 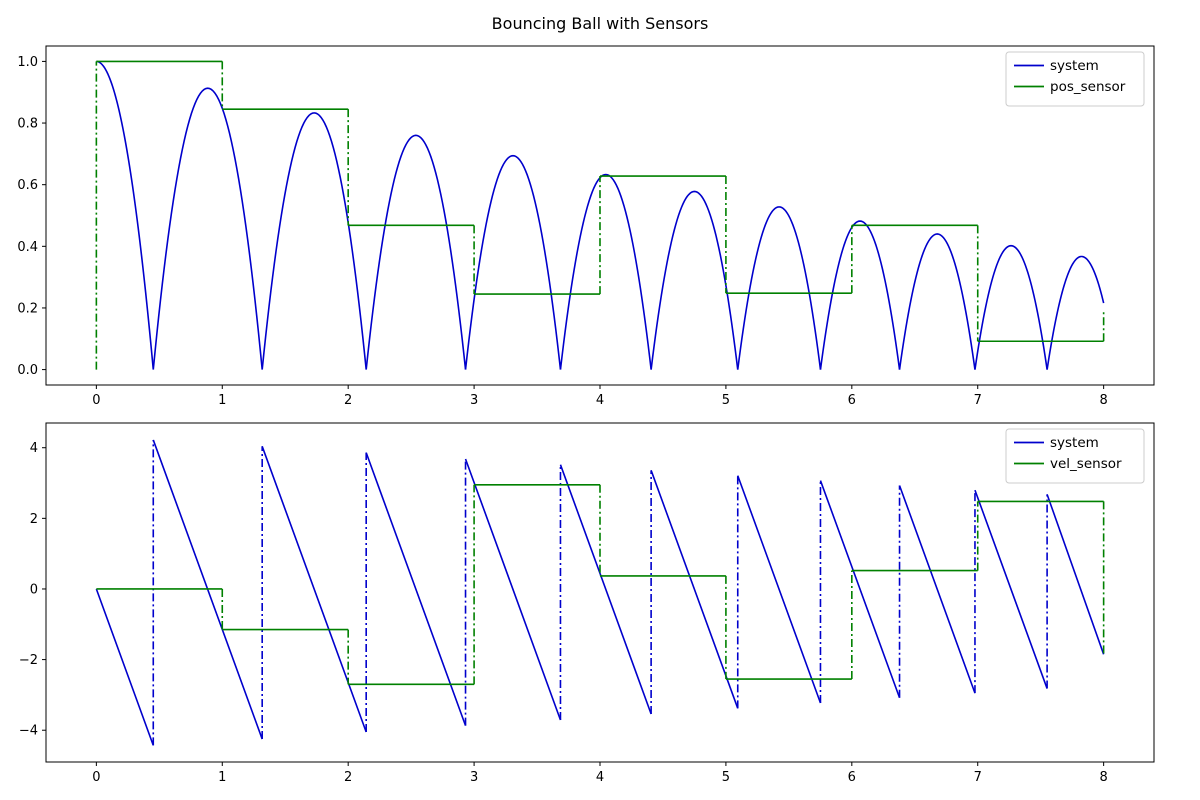 I want to click on chart-title: Bouncing Ball with Sensors, so click(x=600, y=23).